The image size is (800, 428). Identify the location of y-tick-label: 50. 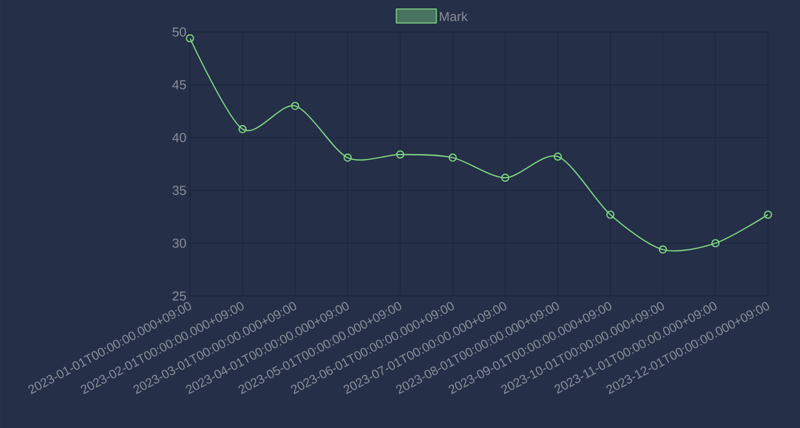
(179, 32).